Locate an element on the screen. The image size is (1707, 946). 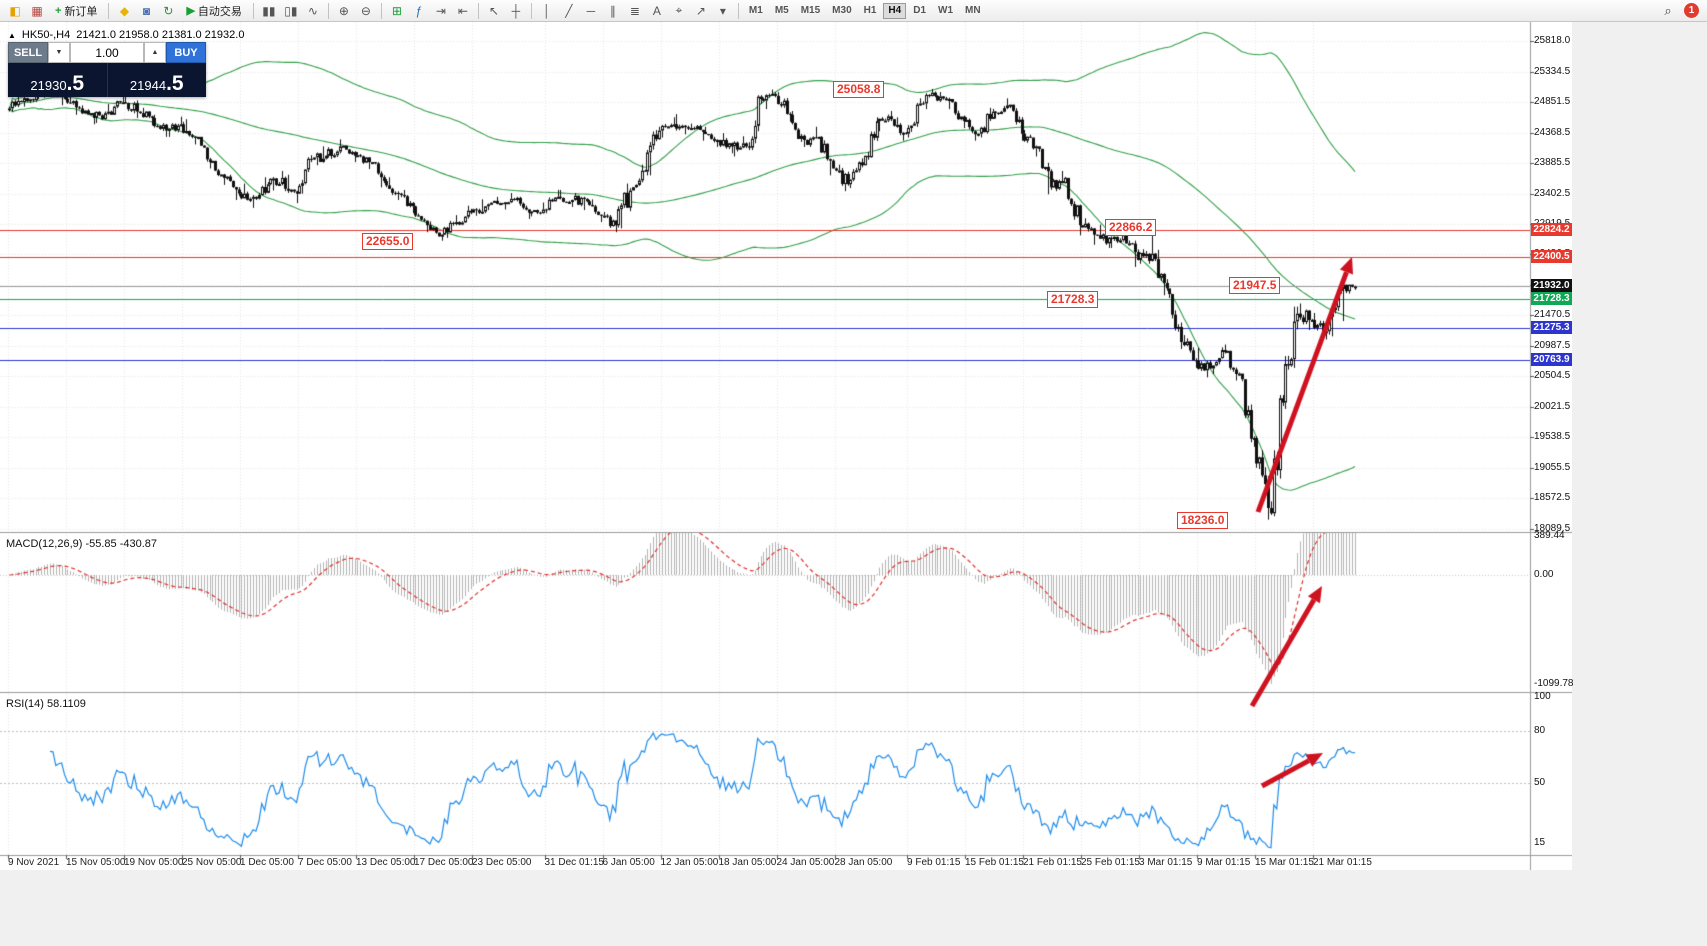
time-axis-label: 12 Jan 05:00 is located at coordinates (689, 862).